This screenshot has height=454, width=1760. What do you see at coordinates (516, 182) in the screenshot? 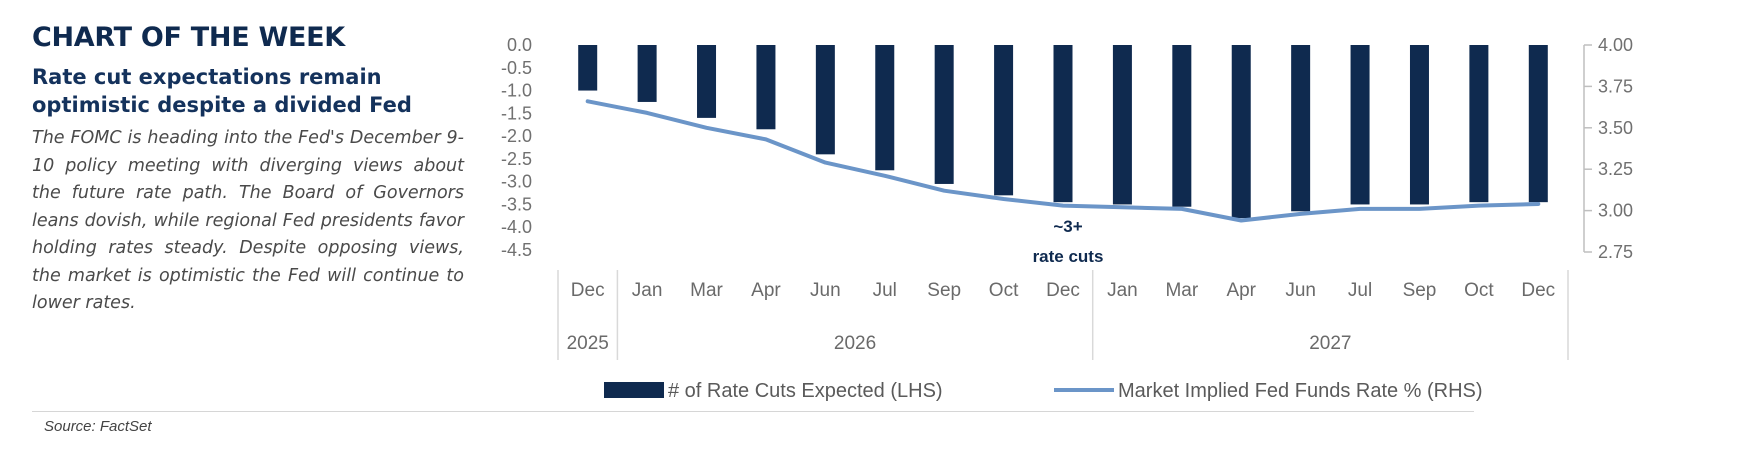
I see `left-tick-label: -3.0` at bounding box center [516, 182].